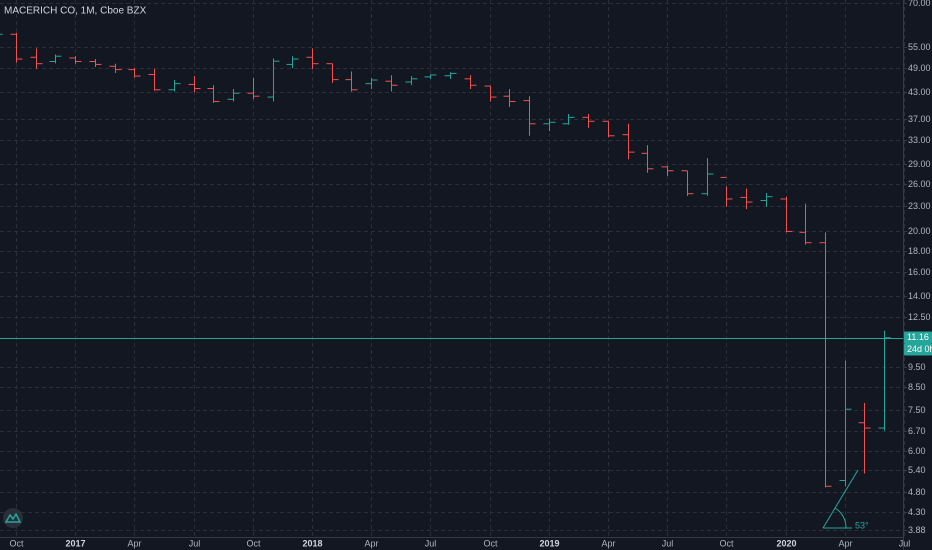 This screenshot has width=932, height=550. I want to click on y-tick-label: 12.50, so click(919, 317).